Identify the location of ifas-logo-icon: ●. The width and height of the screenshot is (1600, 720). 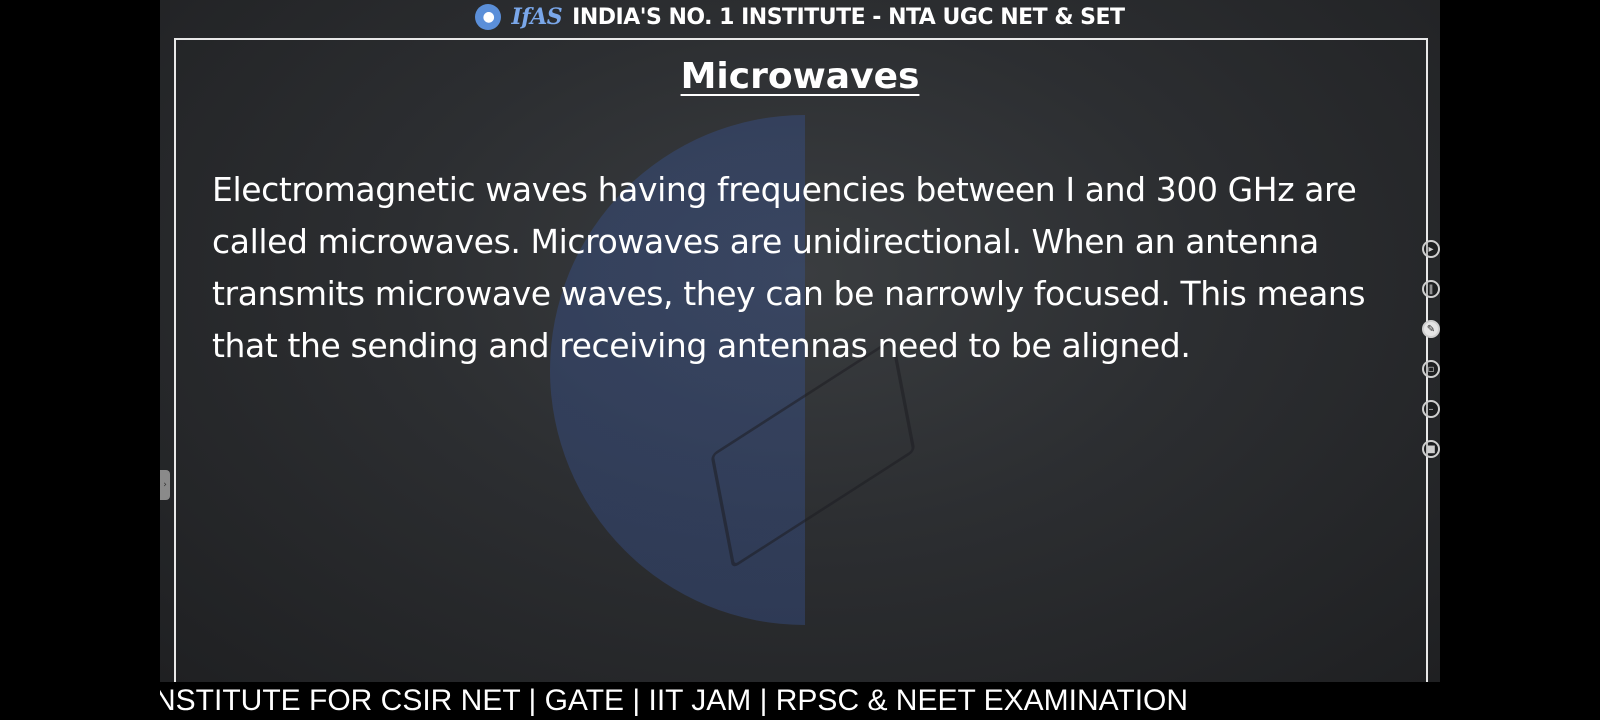
(488, 17).